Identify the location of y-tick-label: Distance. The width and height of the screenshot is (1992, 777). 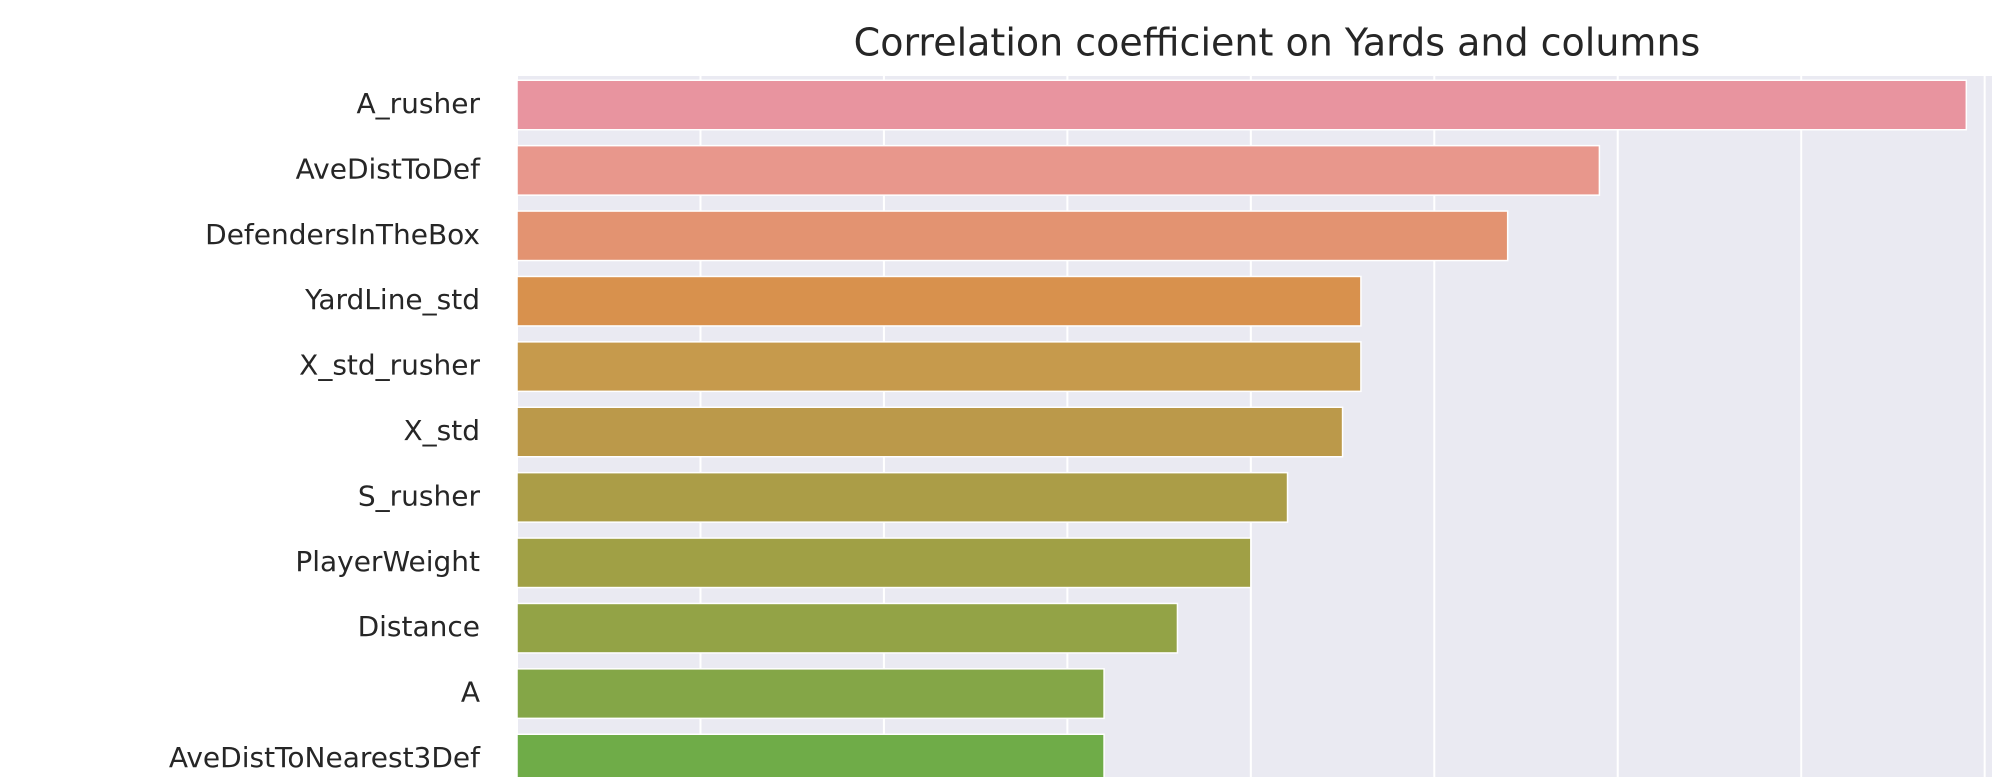
(419, 626).